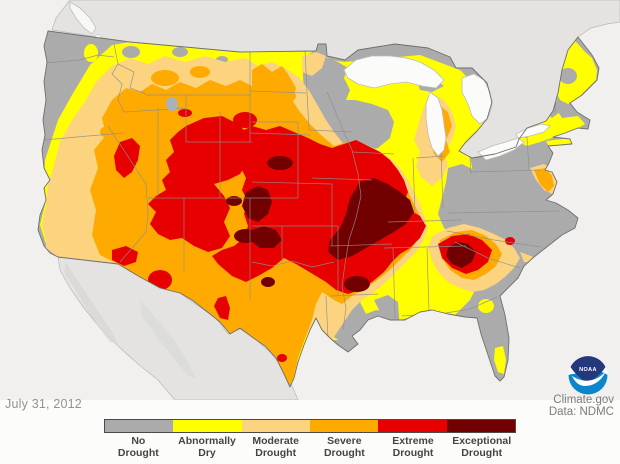 This screenshot has width=620, height=464. I want to click on legend-label-severe: Severe Drought, so click(344, 447).